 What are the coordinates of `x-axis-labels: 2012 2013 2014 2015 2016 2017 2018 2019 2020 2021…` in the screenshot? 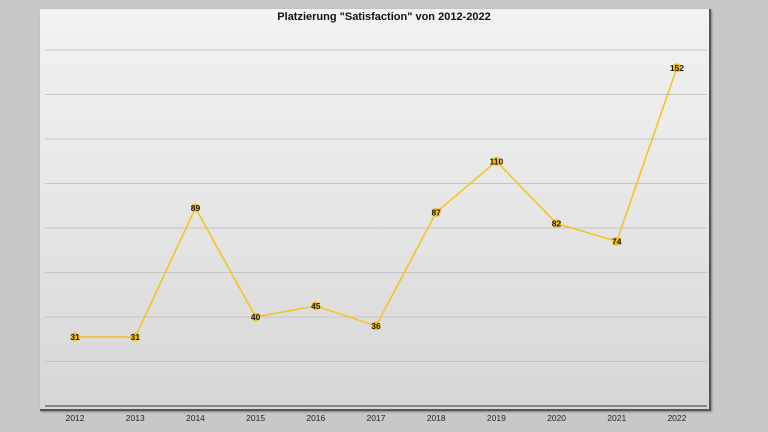 It's located at (376, 418).